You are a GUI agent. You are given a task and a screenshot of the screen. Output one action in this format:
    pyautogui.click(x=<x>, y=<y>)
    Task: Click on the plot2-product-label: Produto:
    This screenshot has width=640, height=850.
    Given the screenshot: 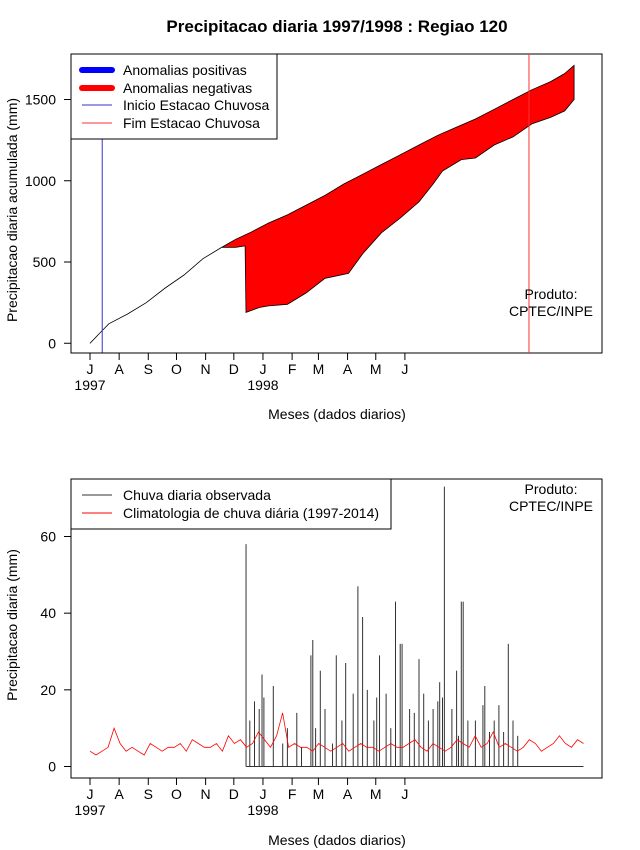 What is the action you would take?
    pyautogui.click(x=551, y=489)
    